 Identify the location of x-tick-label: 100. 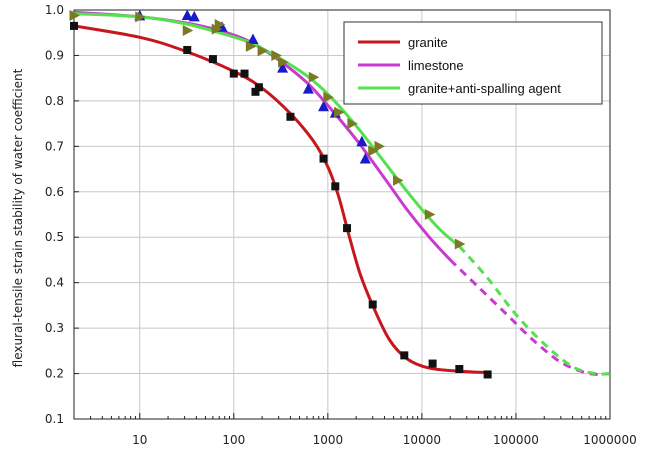
(233, 440).